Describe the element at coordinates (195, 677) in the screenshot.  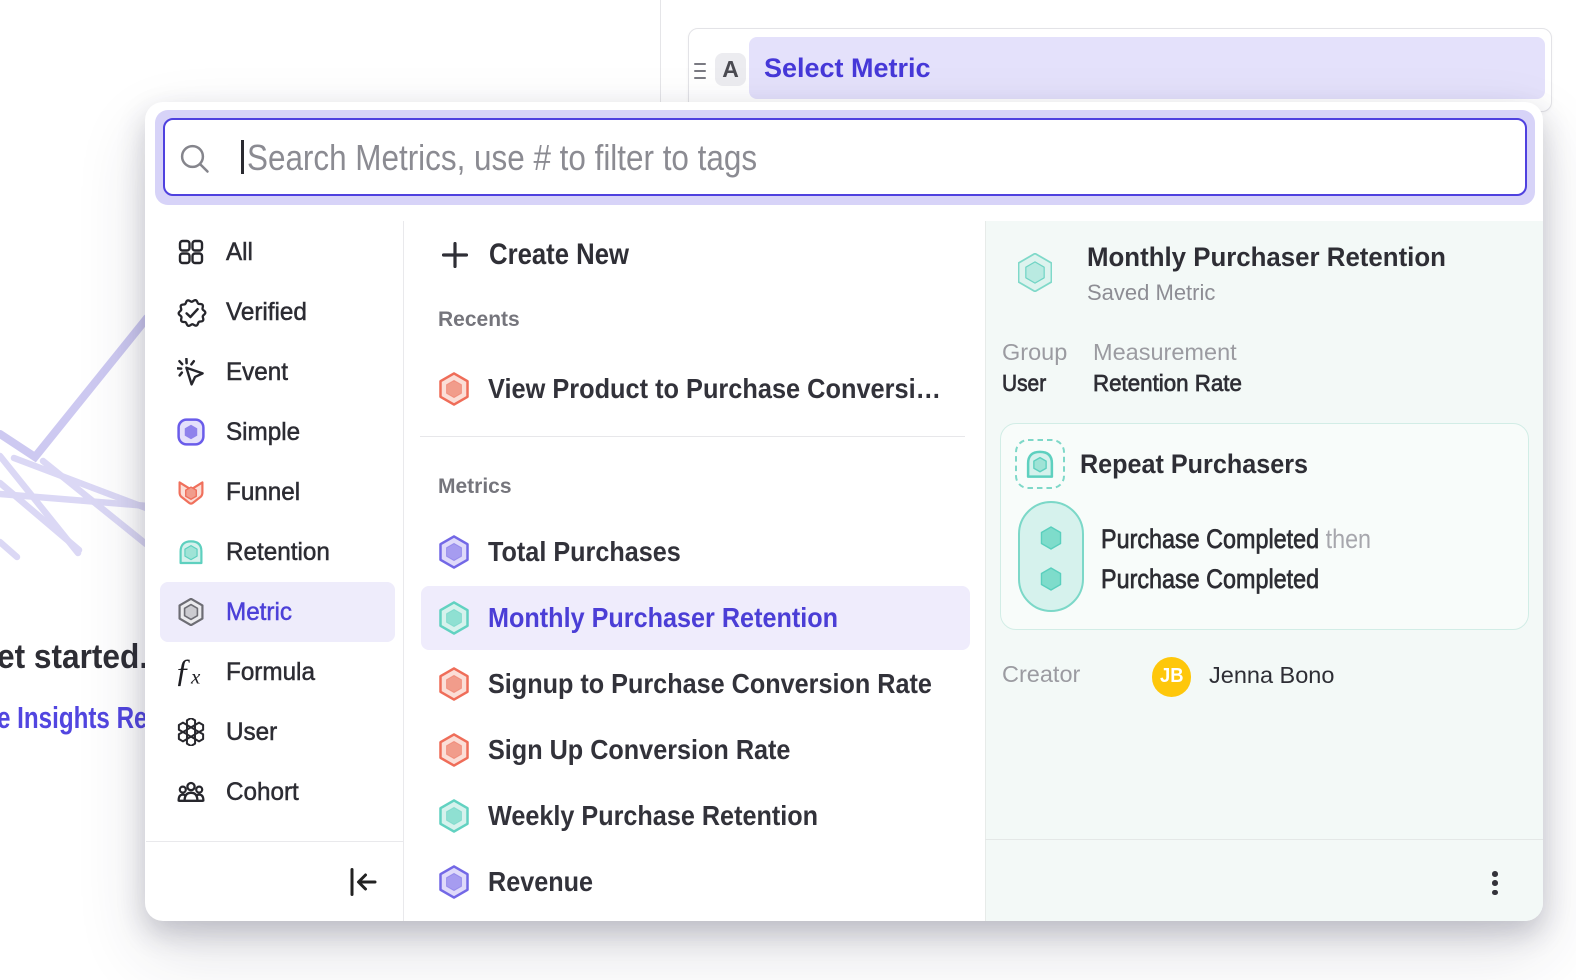
I see `svg-text: x` at that location.